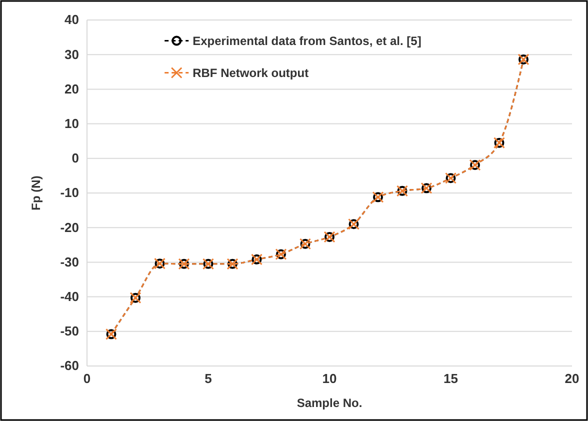  What do you see at coordinates (71, 20) in the screenshot?
I see `y-tick-label: 40` at bounding box center [71, 20].